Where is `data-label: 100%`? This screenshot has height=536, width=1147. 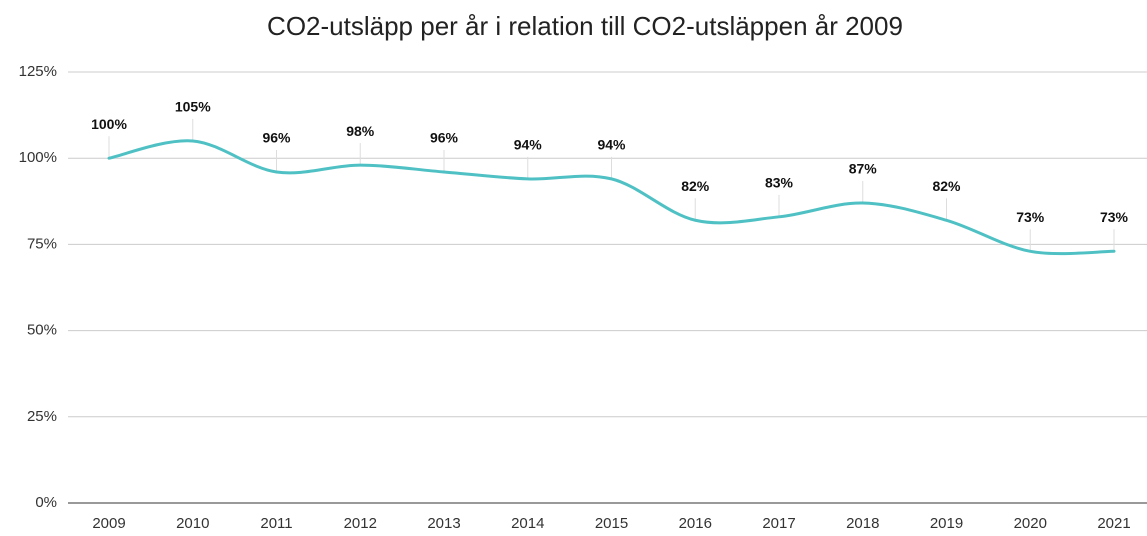
data-label: 100% is located at coordinates (109, 124).